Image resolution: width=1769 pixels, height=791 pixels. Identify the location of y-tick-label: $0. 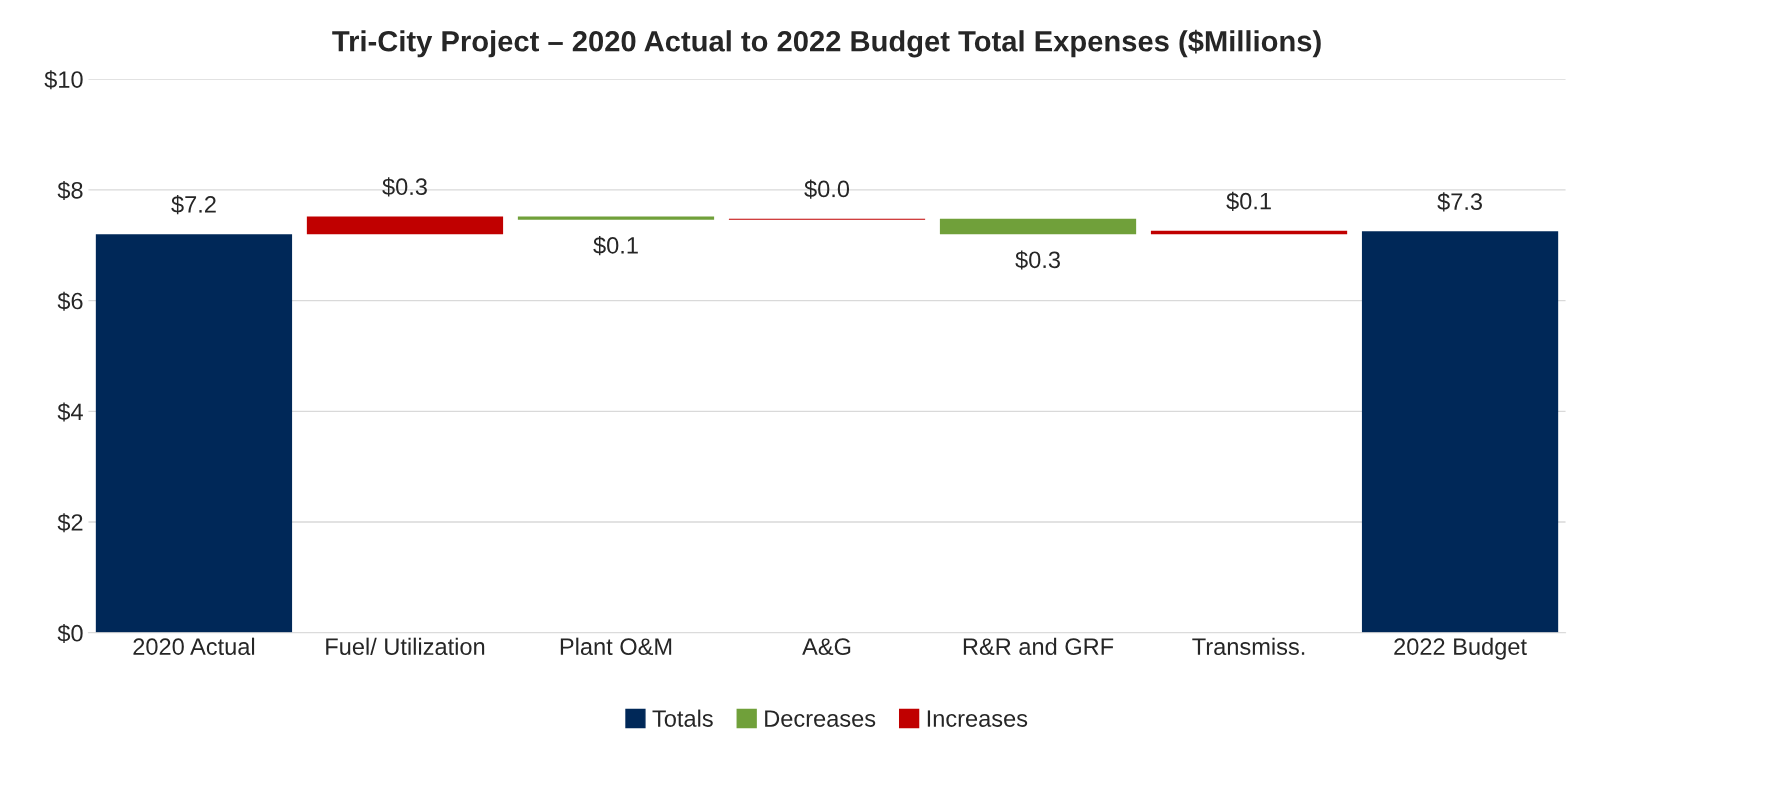
(70, 633).